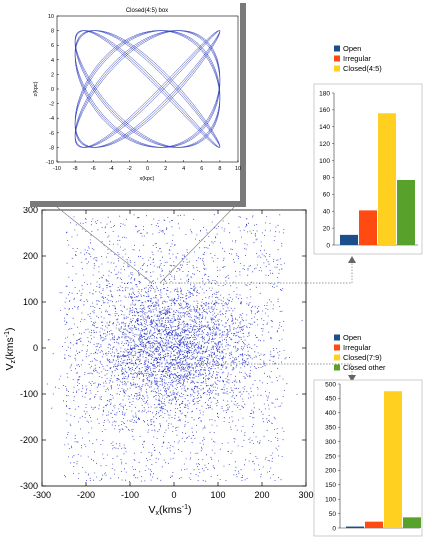 The height and width of the screenshot is (548, 424). I want to click on bar-y-tick-label: 450, so click(330, 399).